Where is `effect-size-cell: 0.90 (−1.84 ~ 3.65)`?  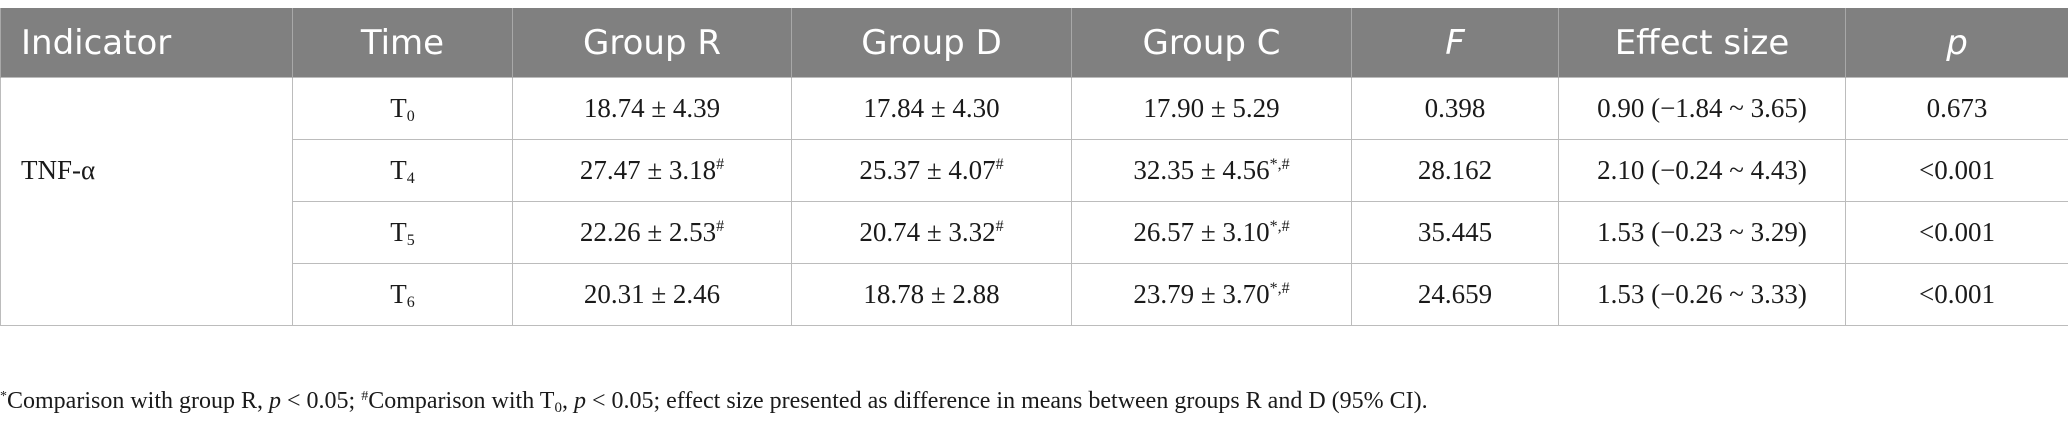 effect-size-cell: 0.90 (−1.84 ~ 3.65) is located at coordinates (1702, 108).